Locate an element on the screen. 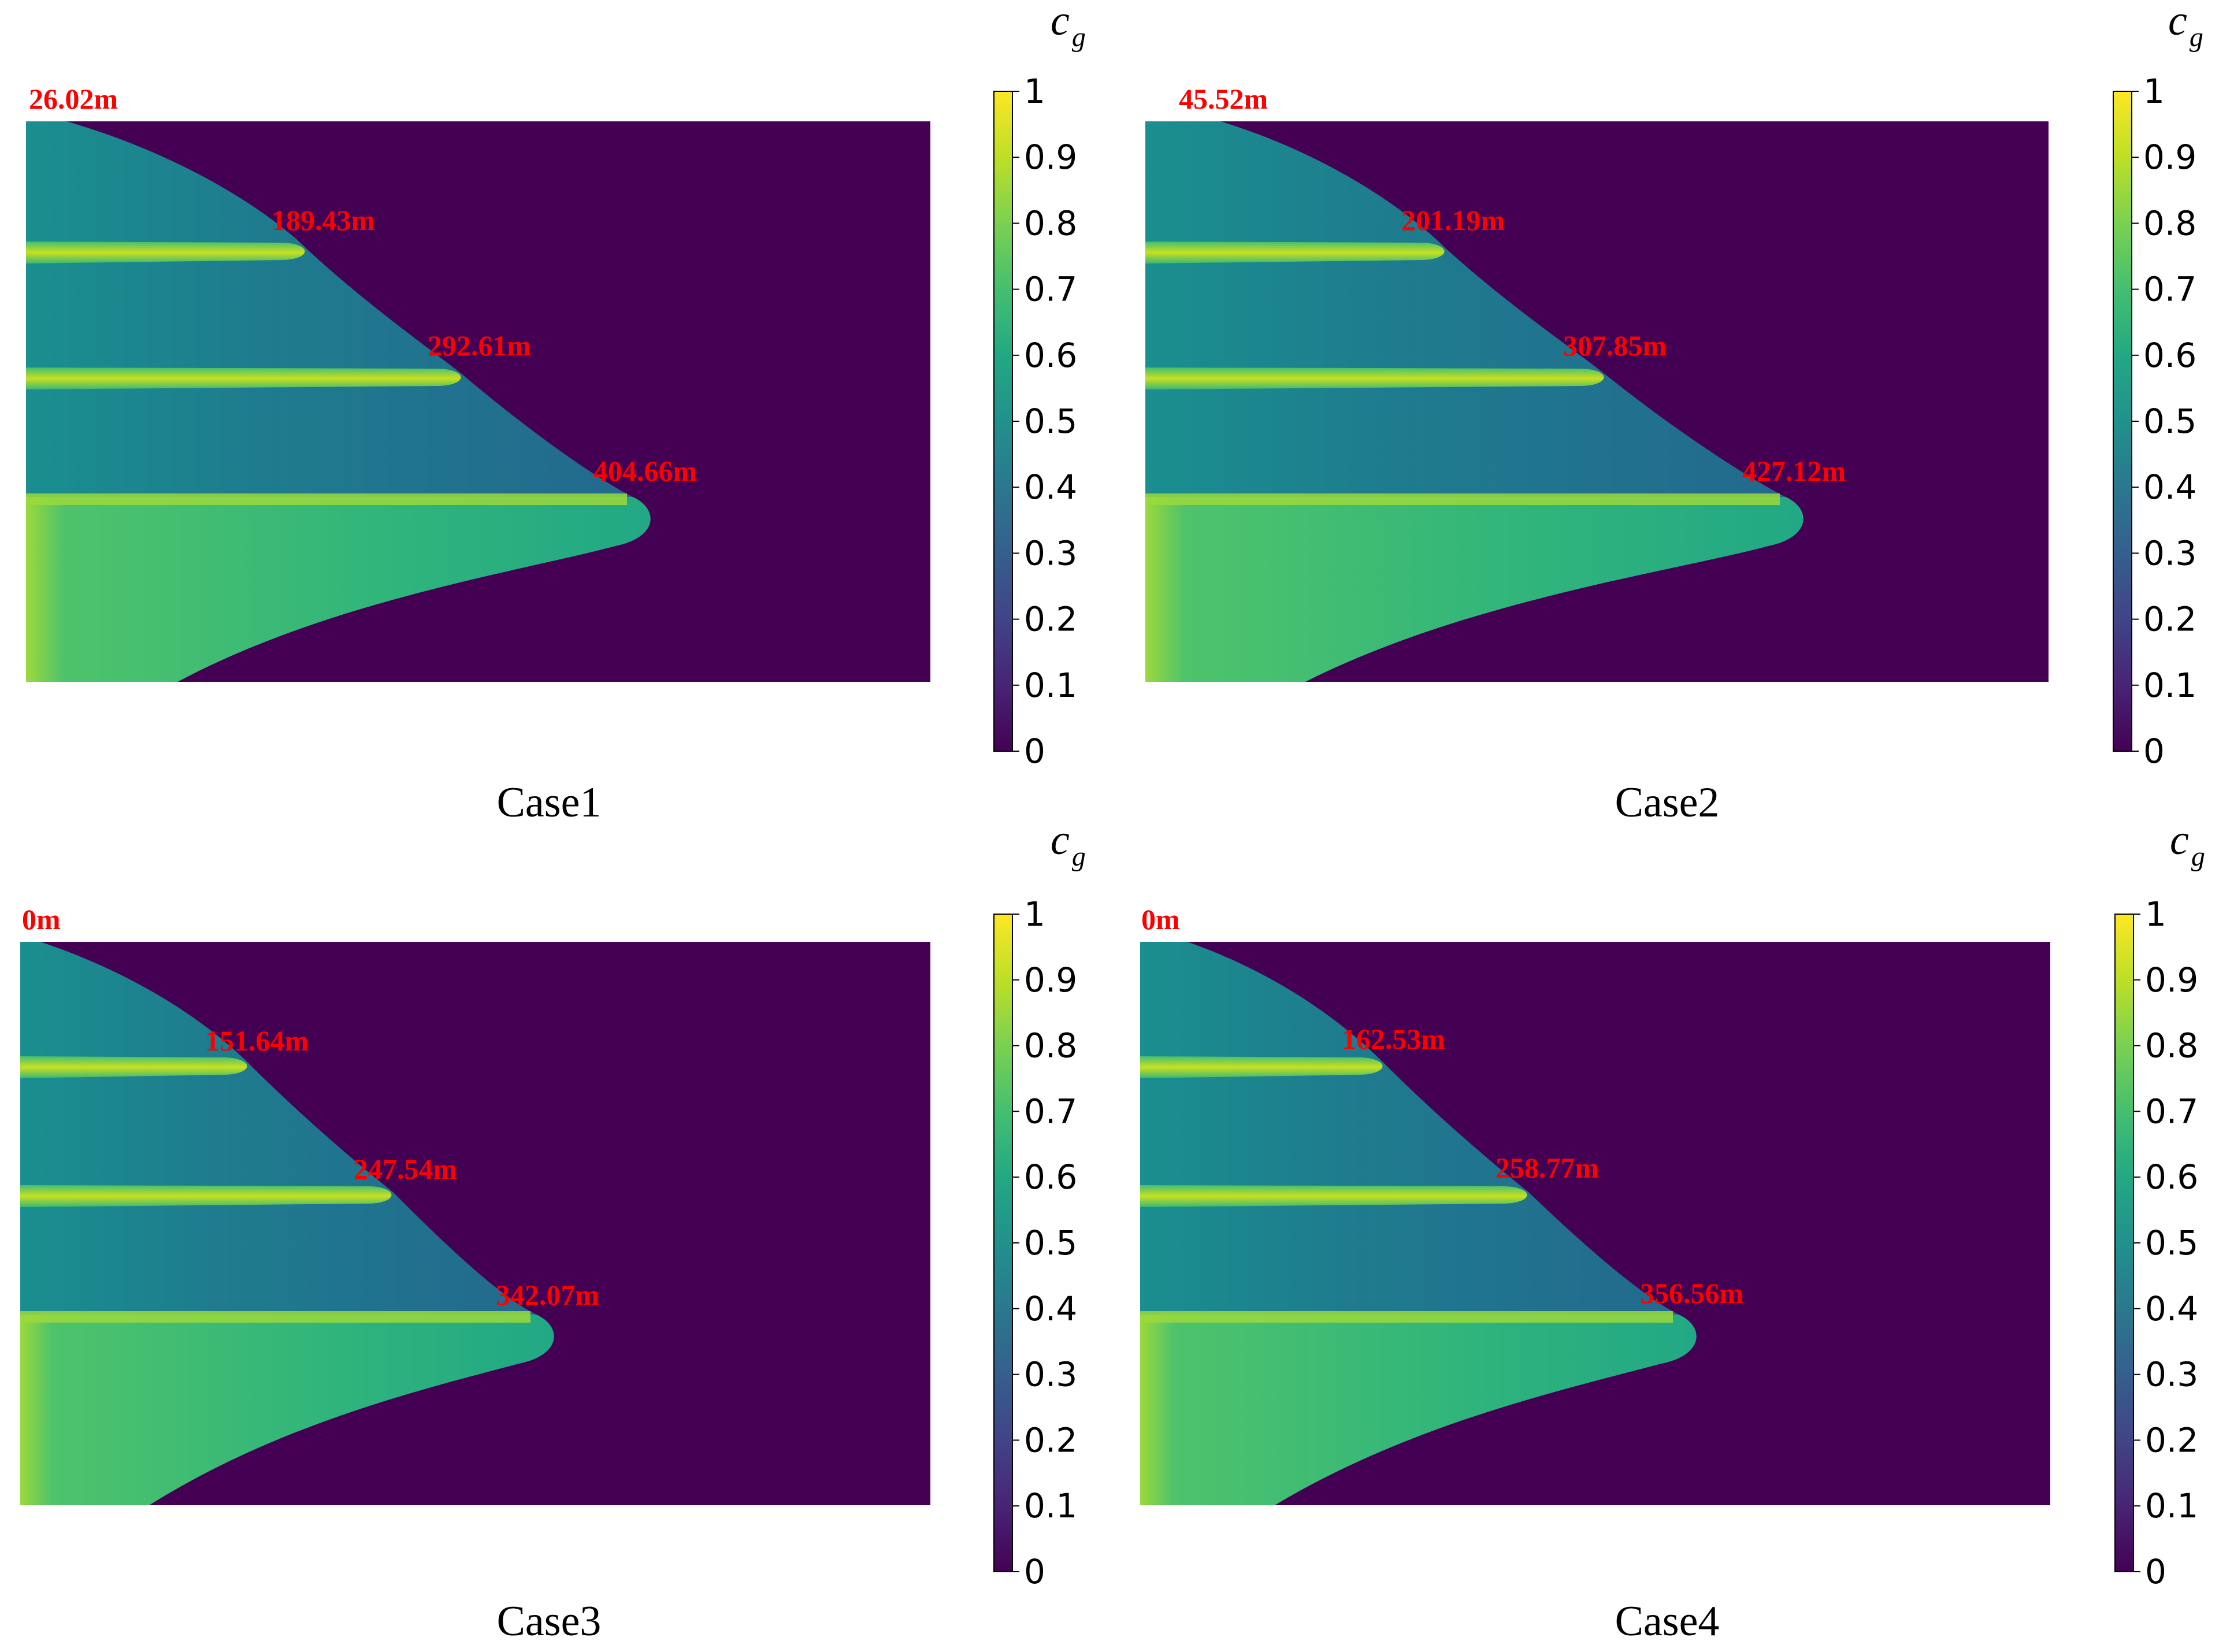  panel-title: Case4 is located at coordinates (1667, 1622).